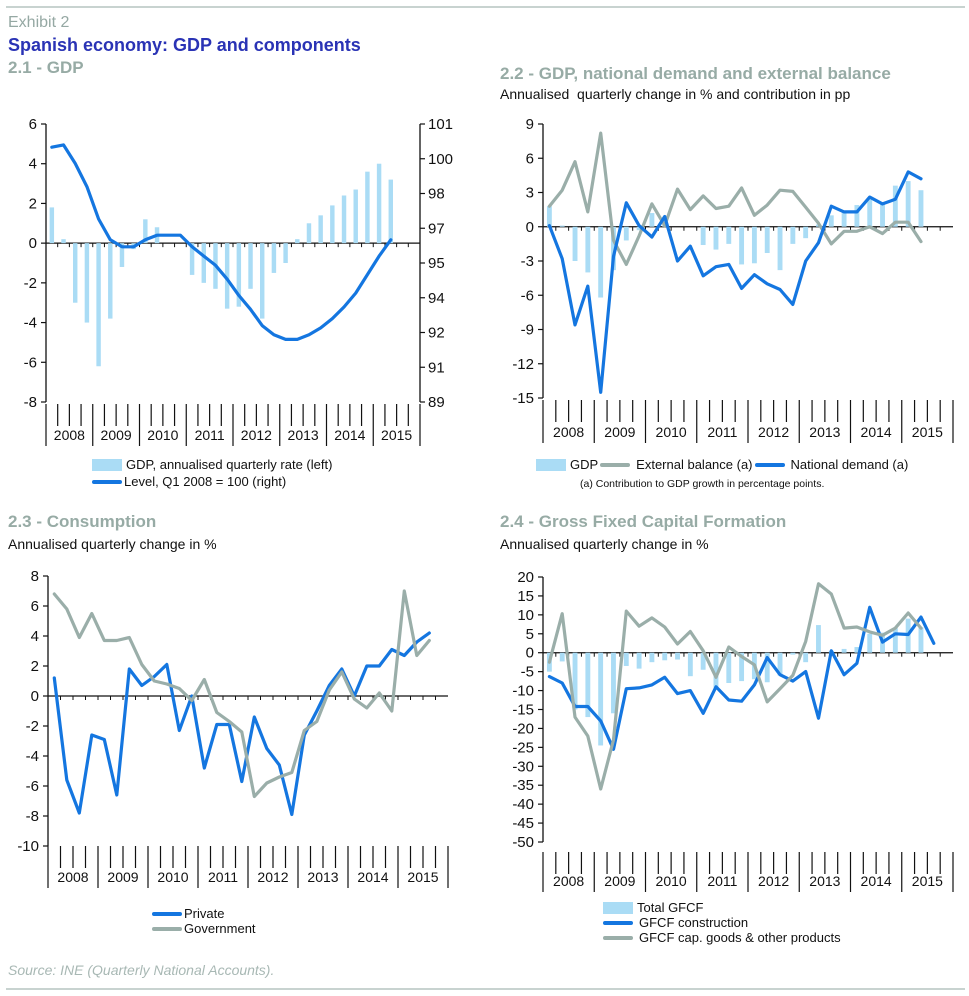 This screenshot has width=969, height=996. I want to click on y-tick-label-right: 89, so click(436, 402).